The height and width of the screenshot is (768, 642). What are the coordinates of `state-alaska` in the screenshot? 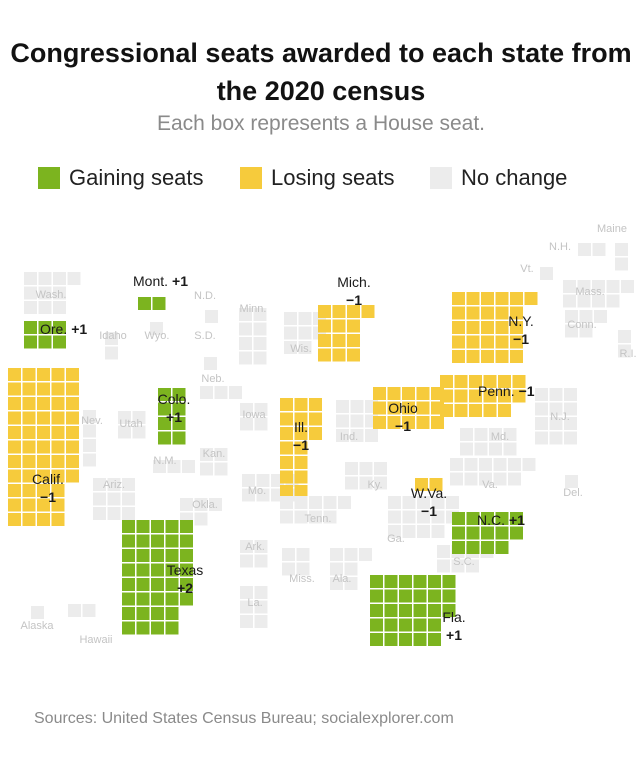 It's located at (37, 612).